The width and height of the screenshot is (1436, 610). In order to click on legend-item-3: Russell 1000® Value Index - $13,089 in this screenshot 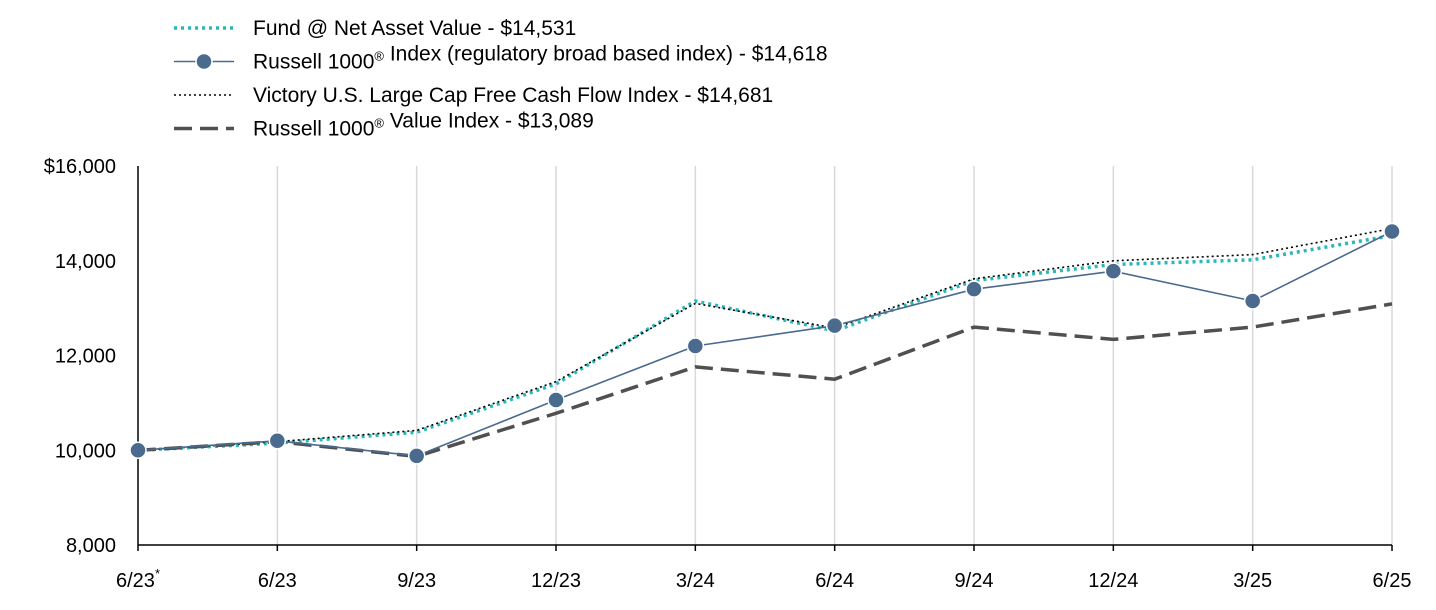, I will do `click(384, 125)`.